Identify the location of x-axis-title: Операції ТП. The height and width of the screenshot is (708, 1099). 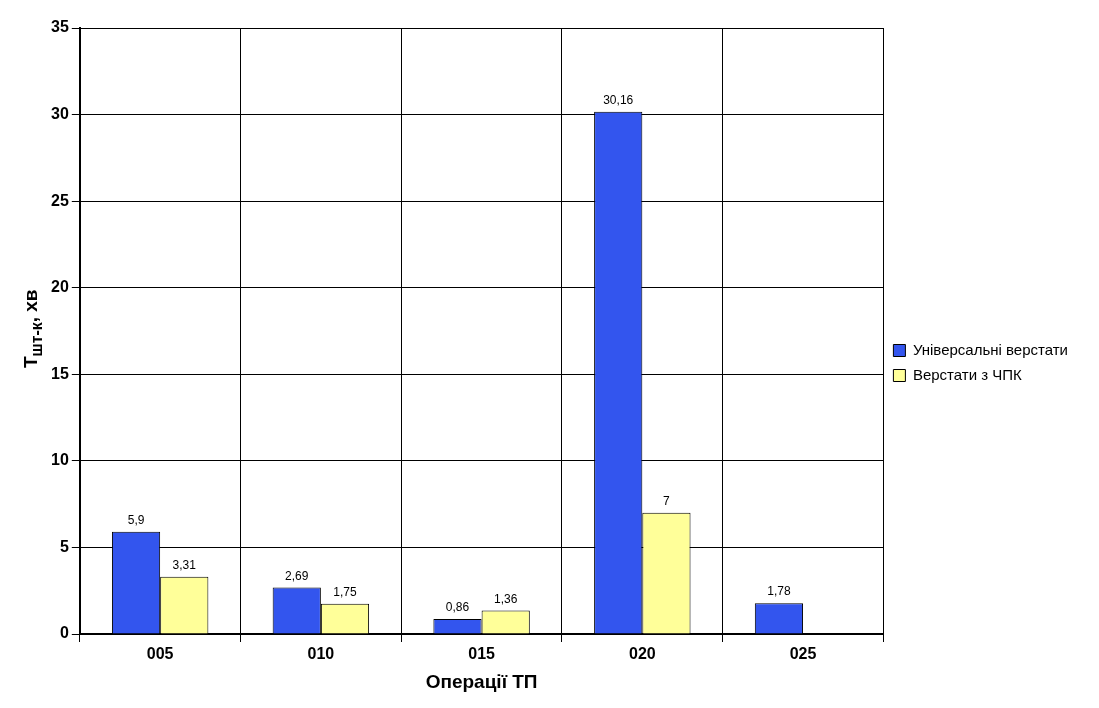
(481, 681).